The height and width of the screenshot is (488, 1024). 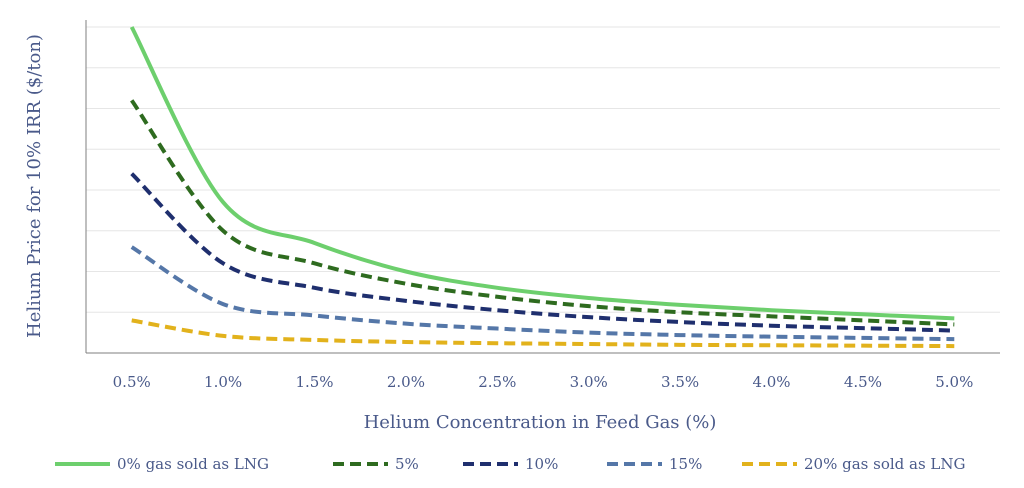 I want to click on x-tick-label: 2.0%, so click(x=406, y=382).